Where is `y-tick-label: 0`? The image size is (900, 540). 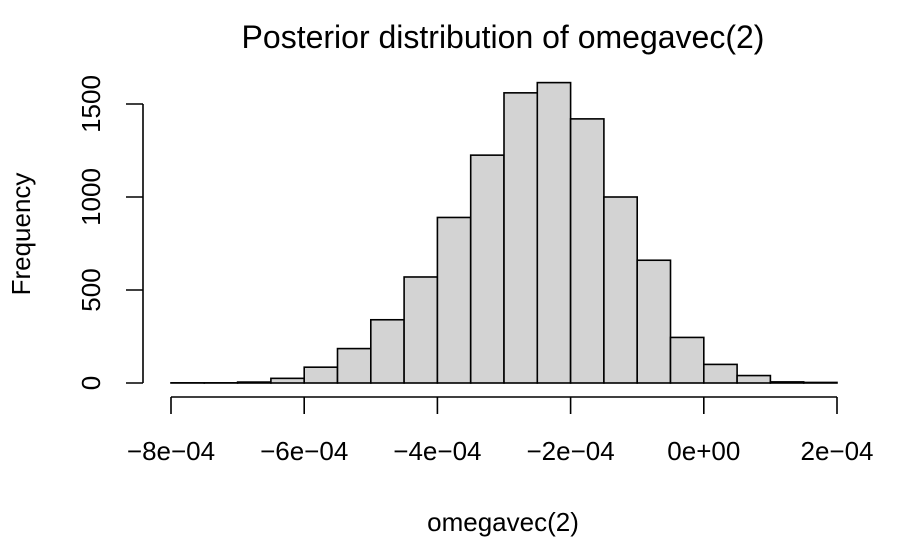 y-tick-label: 0 is located at coordinates (91, 383).